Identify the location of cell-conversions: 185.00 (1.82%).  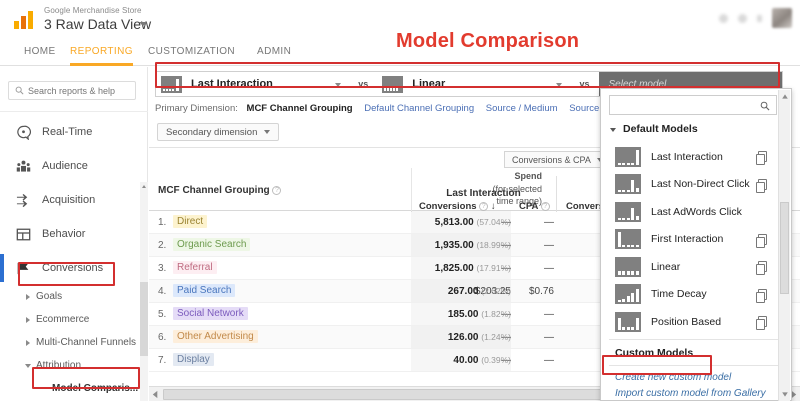
(479, 314).